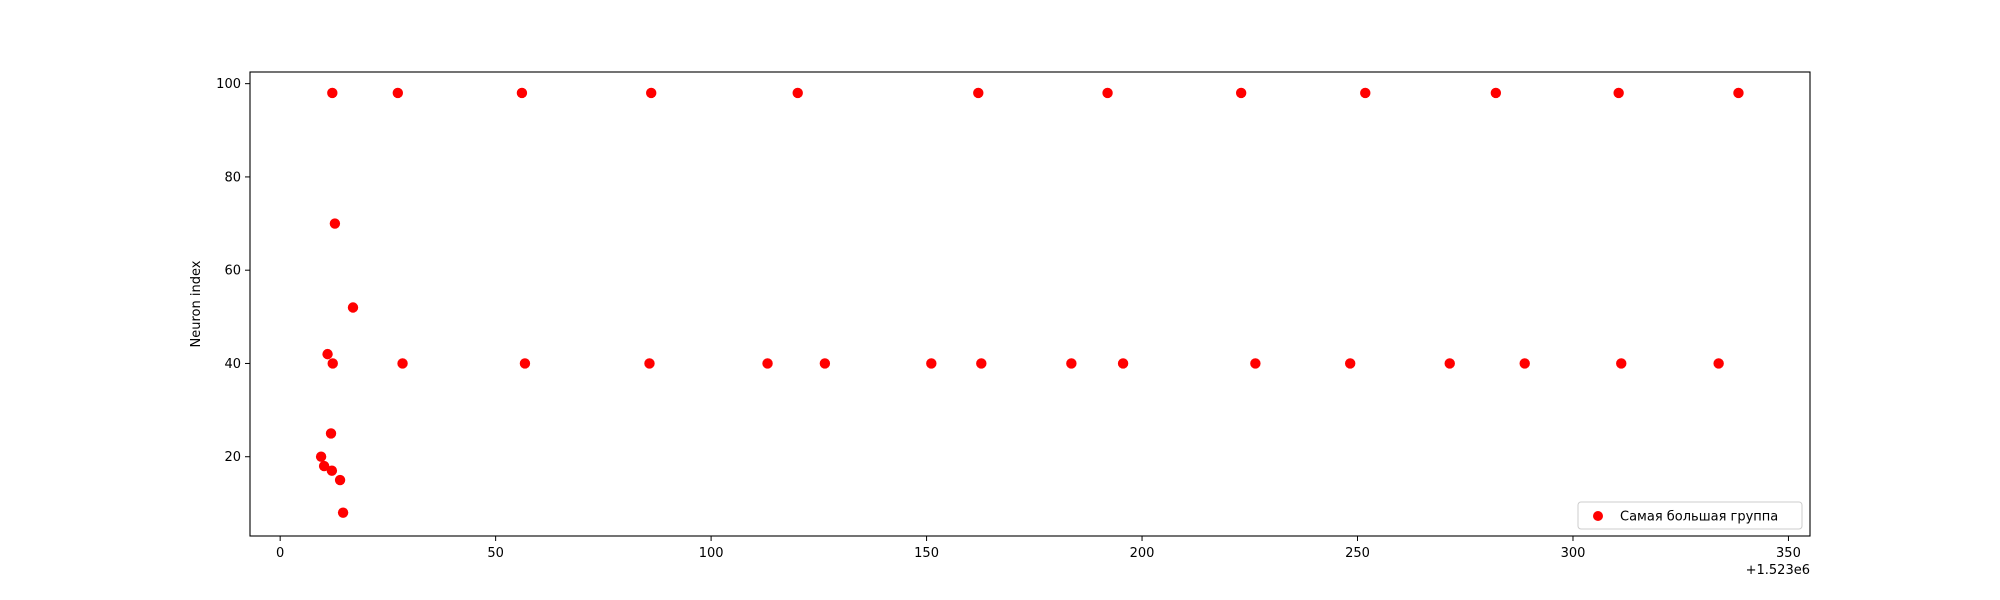  I want to click on x-tick-label: 300, so click(1573, 553).